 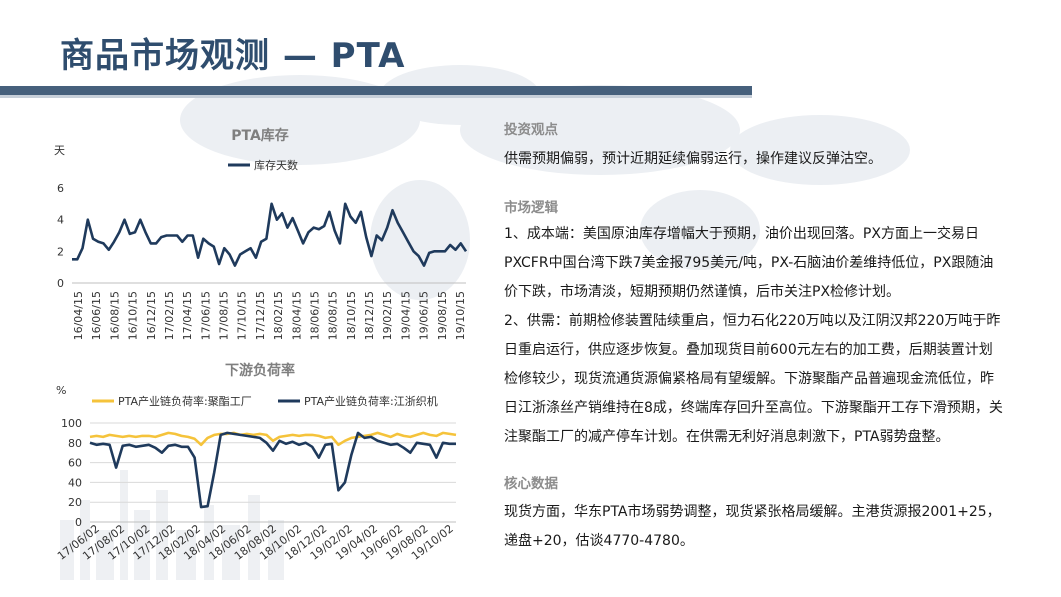 What do you see at coordinates (442, 315) in the screenshot?
I see `inv-x-tick: 19/08/15` at bounding box center [442, 315].